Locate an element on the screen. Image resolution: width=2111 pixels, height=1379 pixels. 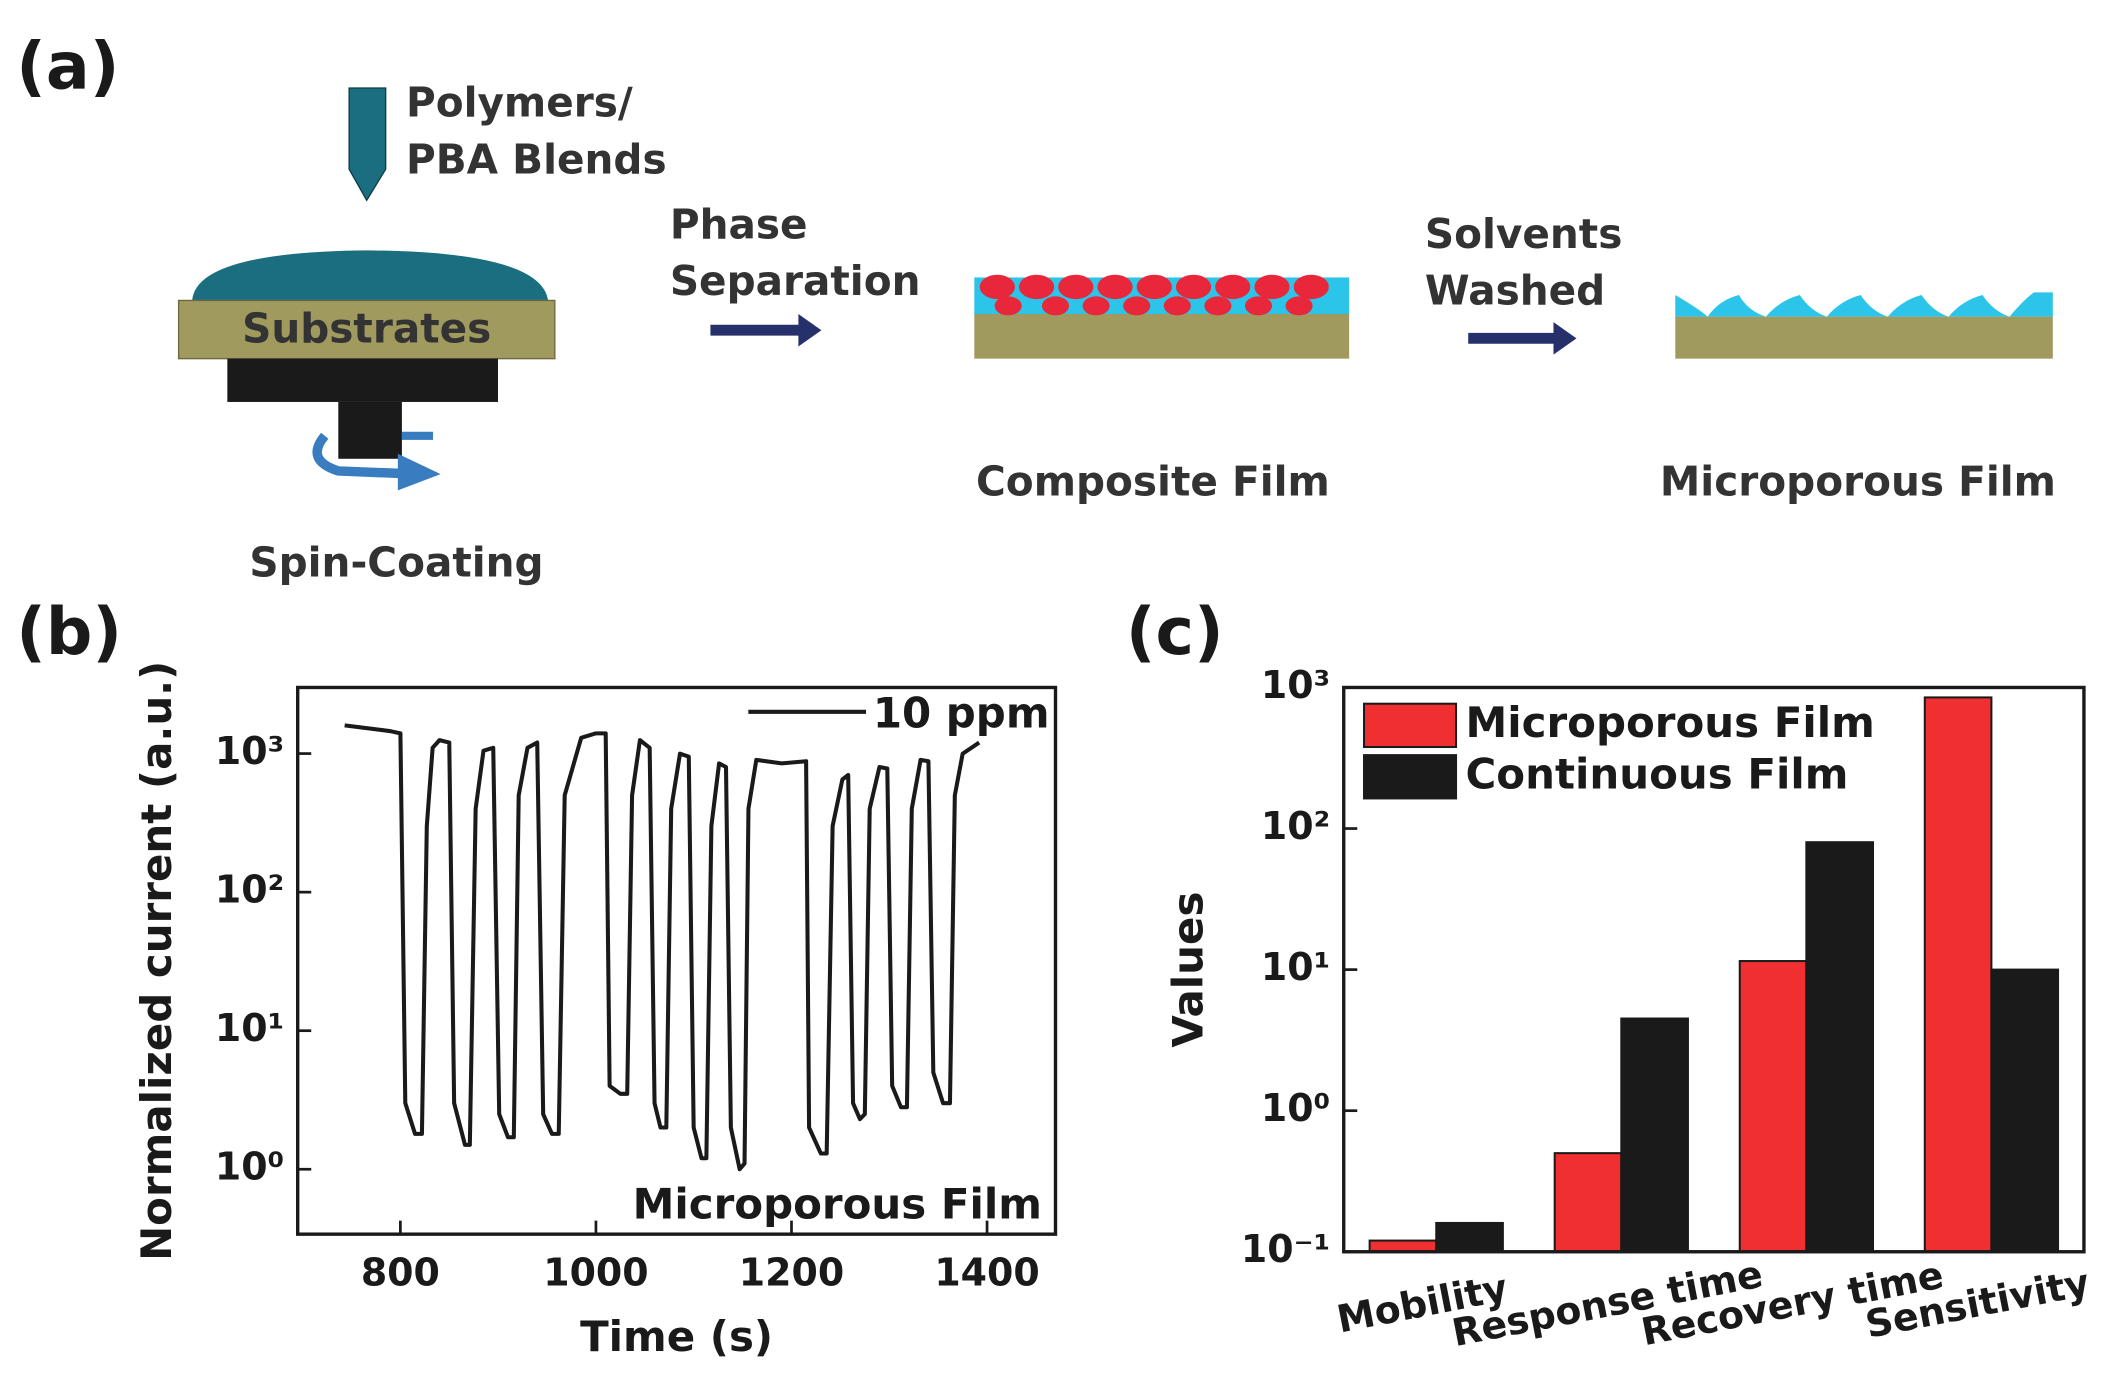
panel-label: (a) is located at coordinates (67, 66).